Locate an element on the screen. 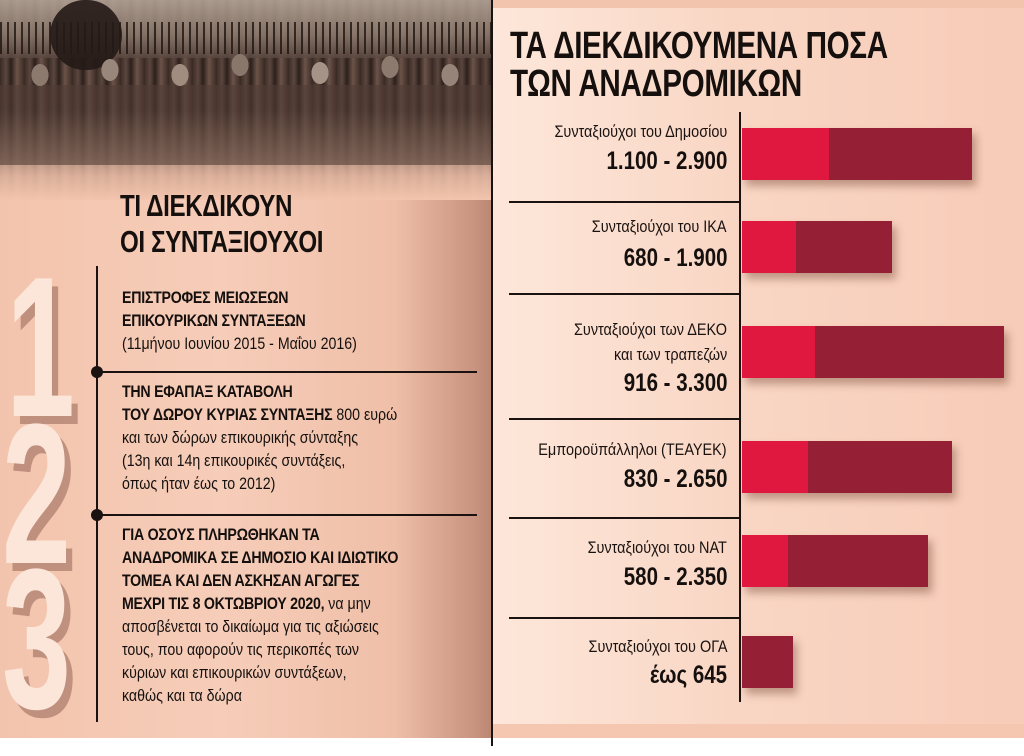 This screenshot has width=1024, height=756. demand-3-heading: ΓΙΑ ΟΣΟΥΣ ΠΛΗΡΩΘΗΚΑΝ ΤΑ is located at coordinates (221, 535).